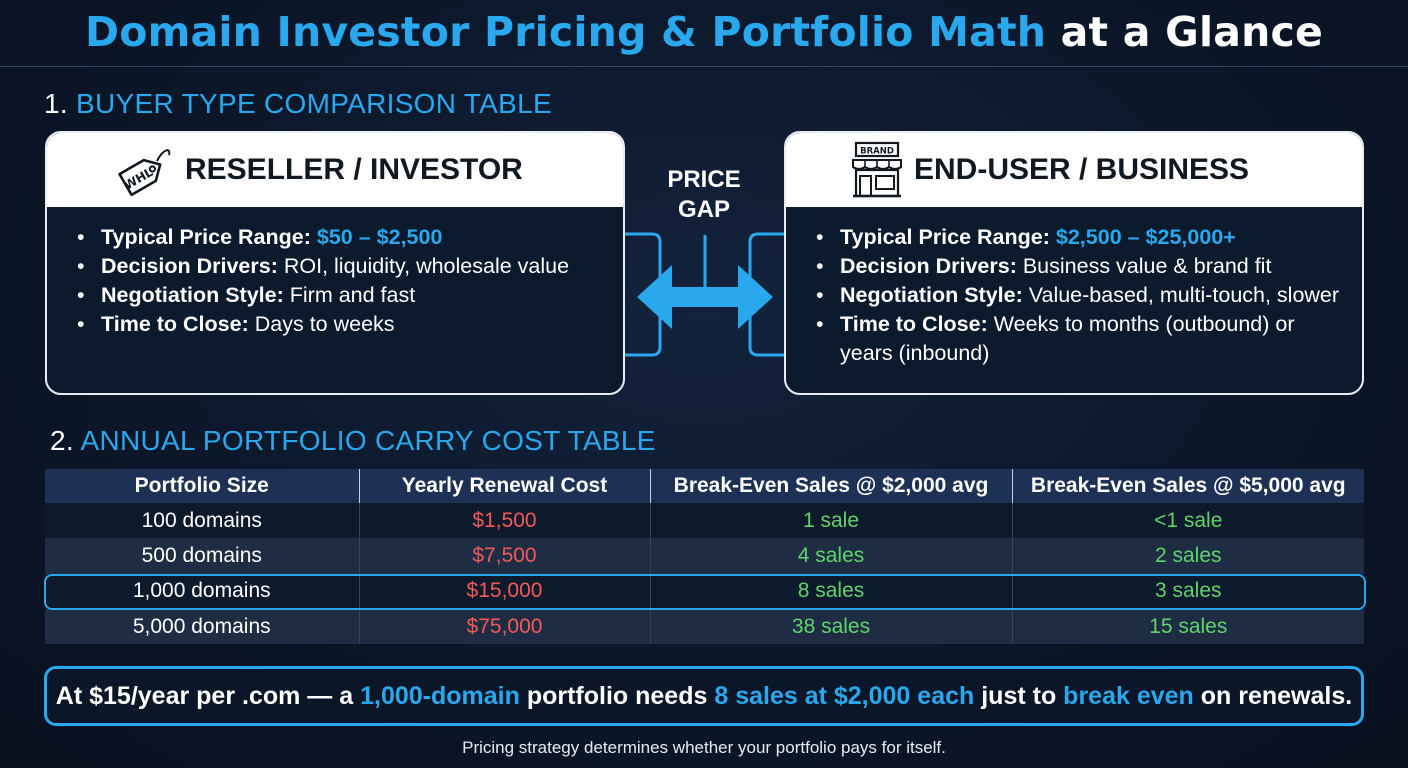  Describe the element at coordinates (831, 556) in the screenshot. I see `table-cell: 4 sales` at that location.